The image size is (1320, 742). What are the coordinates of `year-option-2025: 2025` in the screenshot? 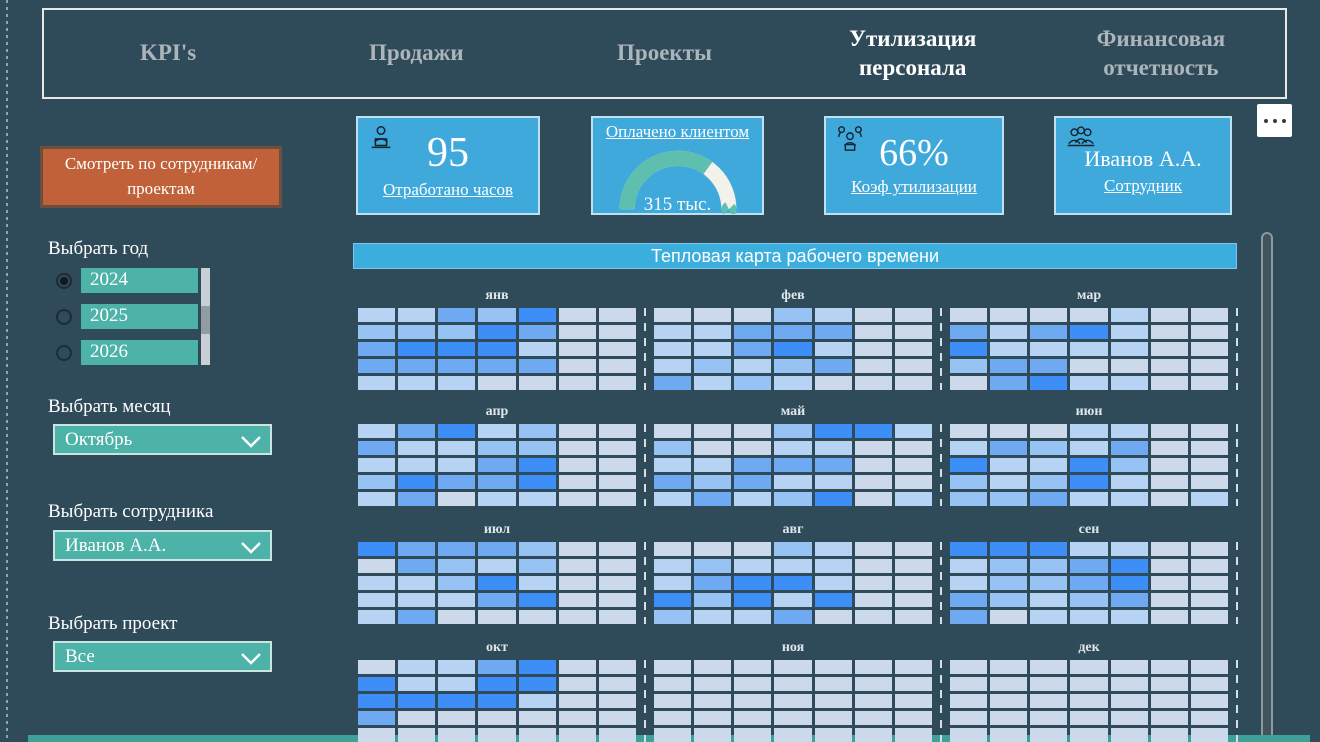 It's located at (129, 316).